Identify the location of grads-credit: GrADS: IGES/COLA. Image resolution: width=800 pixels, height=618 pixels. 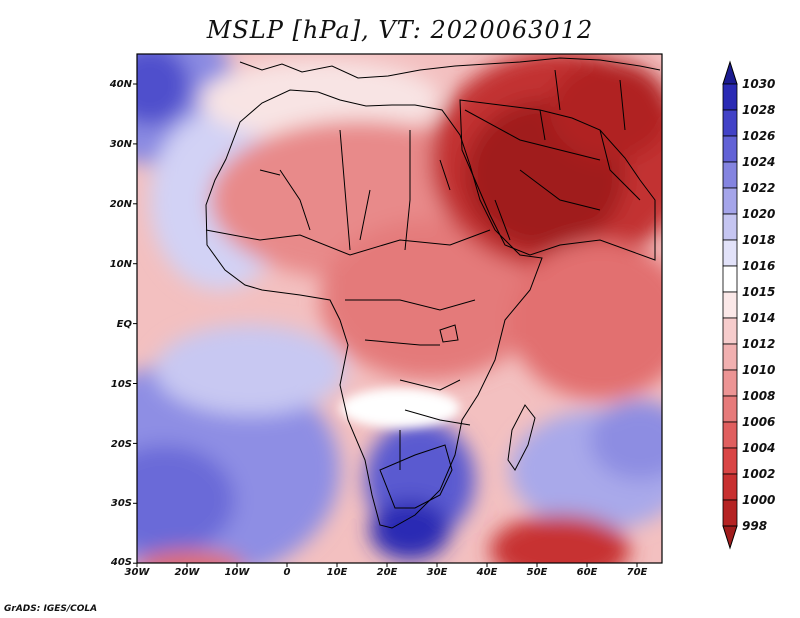
(51, 609).